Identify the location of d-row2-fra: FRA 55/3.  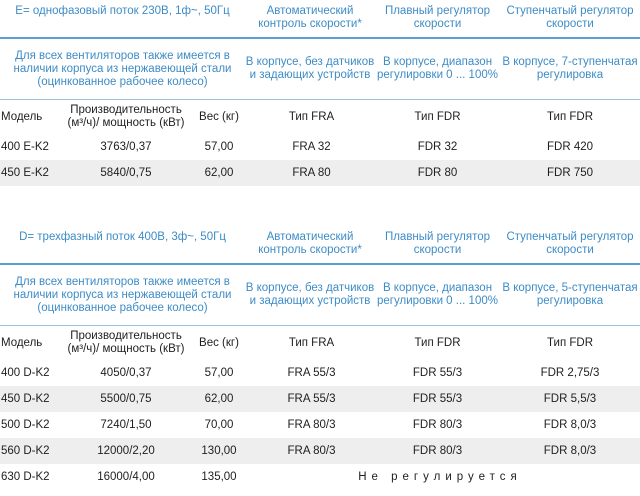
(311, 398).